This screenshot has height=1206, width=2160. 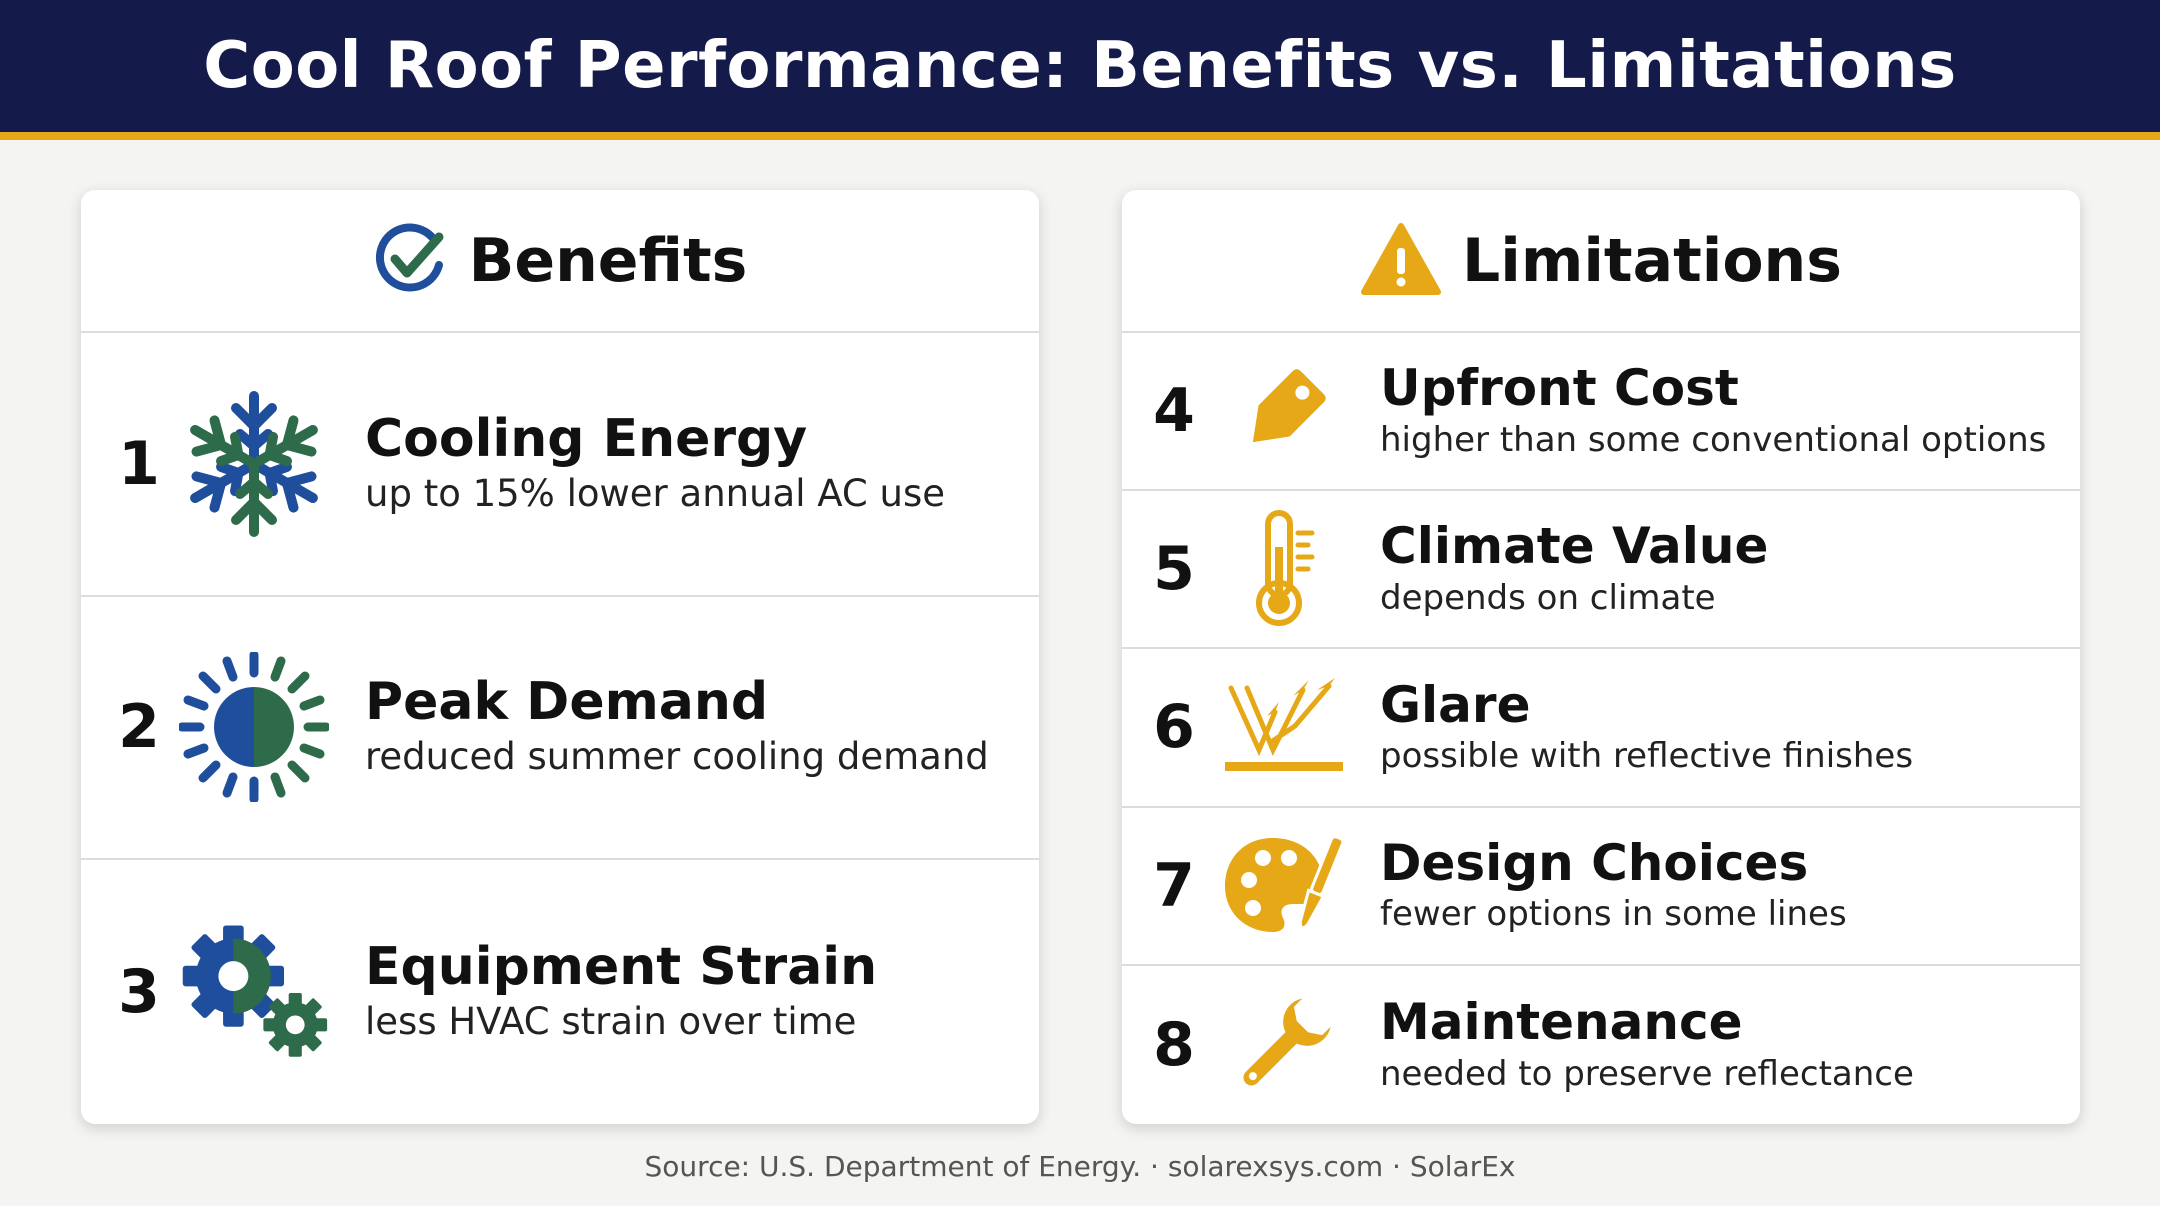 I want to click on benefit-desc: reduced summer cooling demand, so click(x=677, y=757).